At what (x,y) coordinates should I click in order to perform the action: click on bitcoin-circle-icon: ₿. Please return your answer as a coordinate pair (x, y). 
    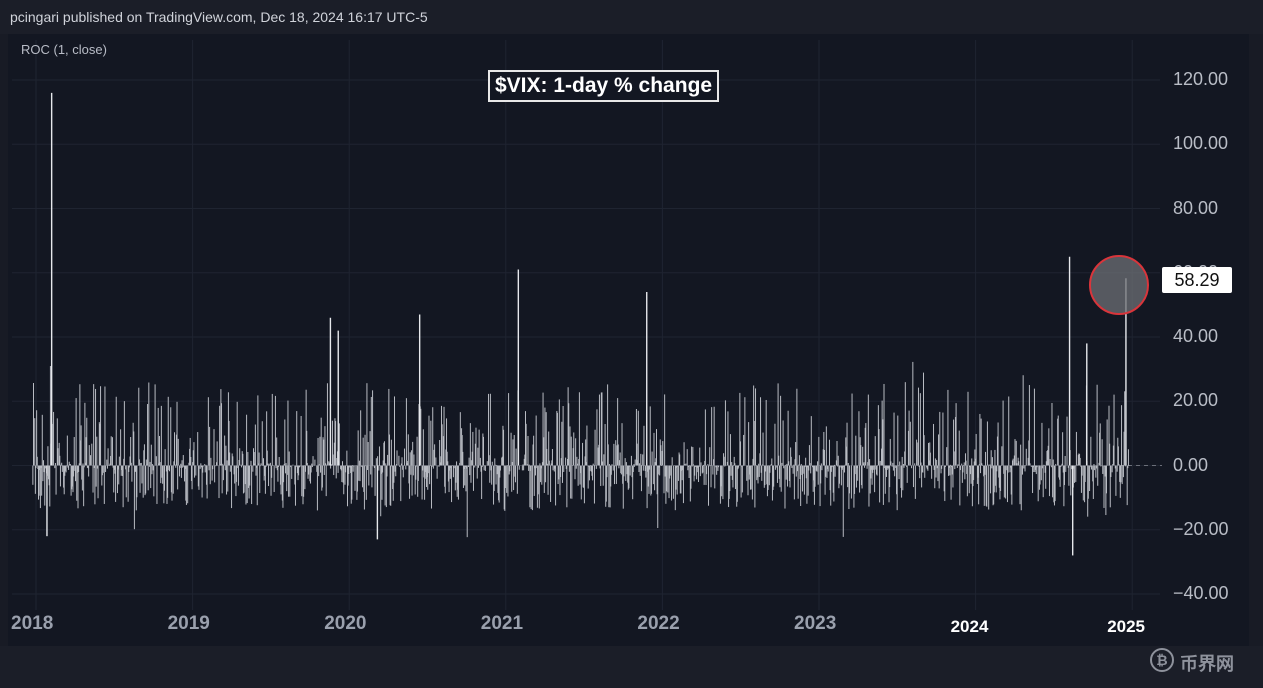
    Looking at the image, I should click on (1162, 660).